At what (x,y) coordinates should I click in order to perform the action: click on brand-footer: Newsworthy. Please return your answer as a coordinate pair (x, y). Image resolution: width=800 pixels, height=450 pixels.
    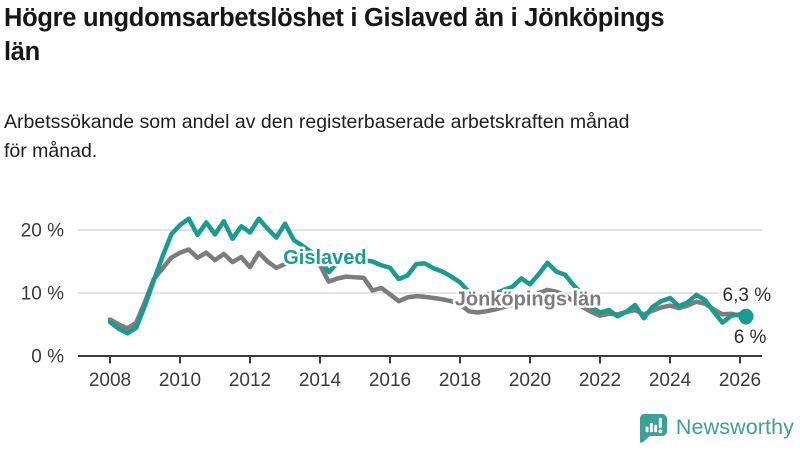
    Looking at the image, I should click on (716, 427).